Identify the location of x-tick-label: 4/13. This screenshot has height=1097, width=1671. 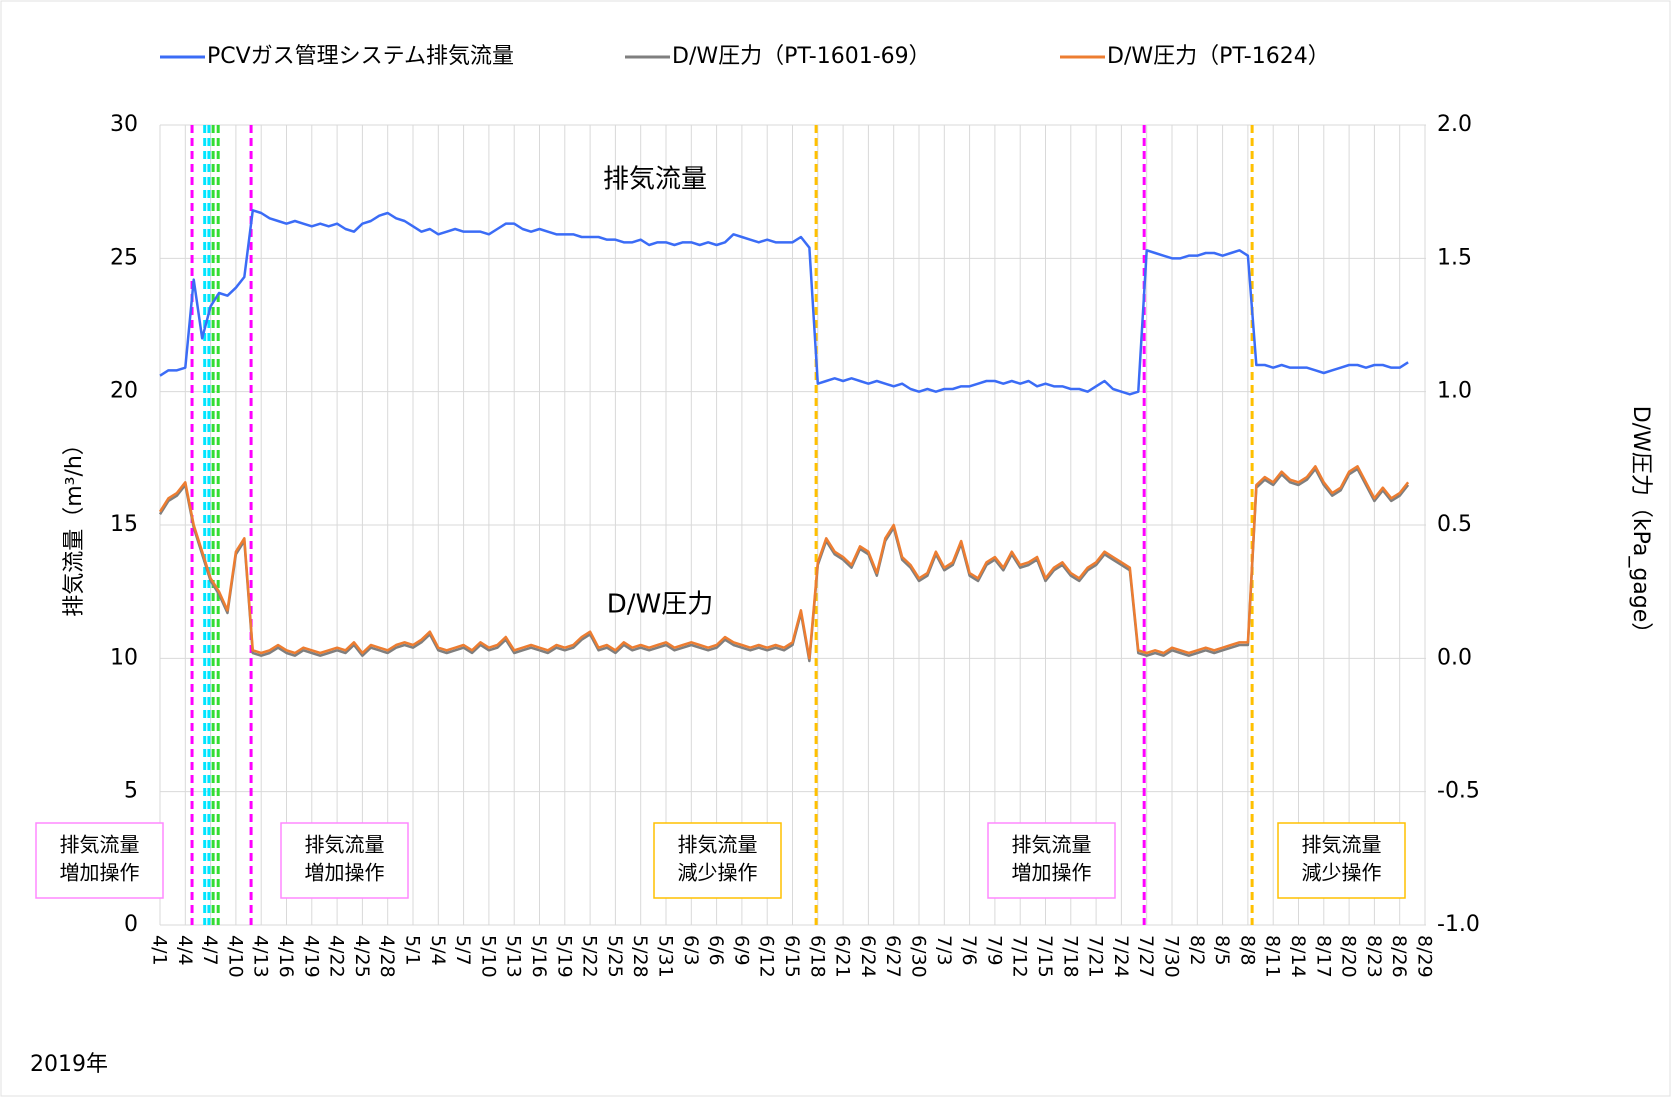
(261, 956).